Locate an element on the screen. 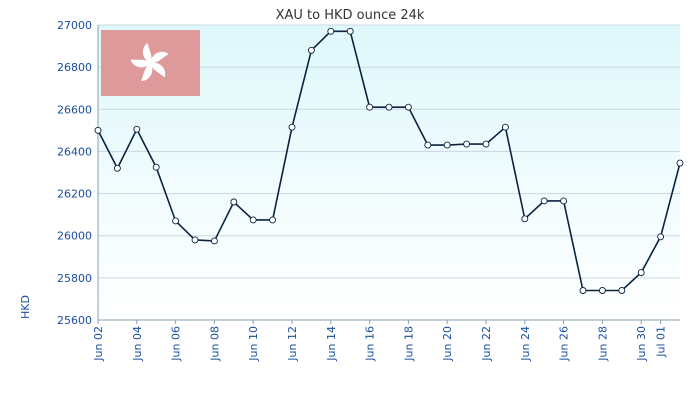  hong-kong-flag-icon is located at coordinates (150, 63).